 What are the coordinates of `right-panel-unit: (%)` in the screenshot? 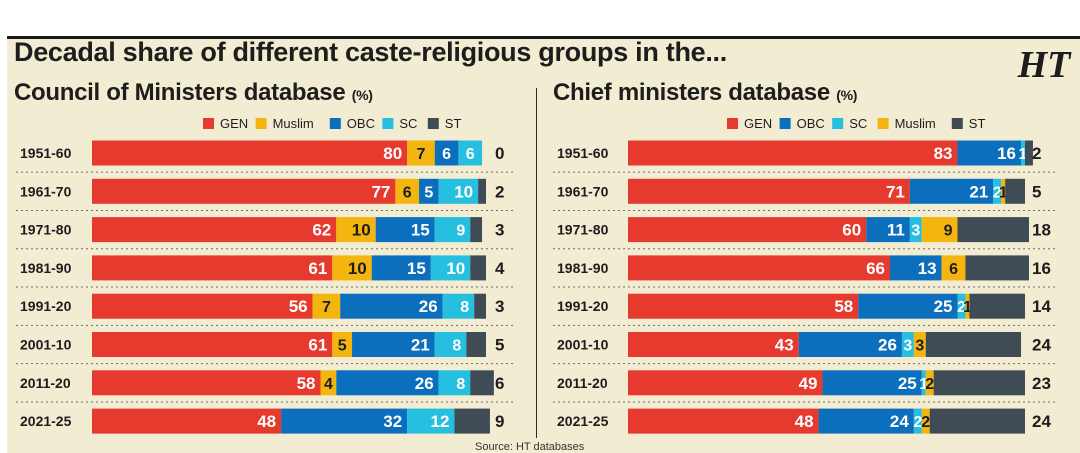 It's located at (847, 95).